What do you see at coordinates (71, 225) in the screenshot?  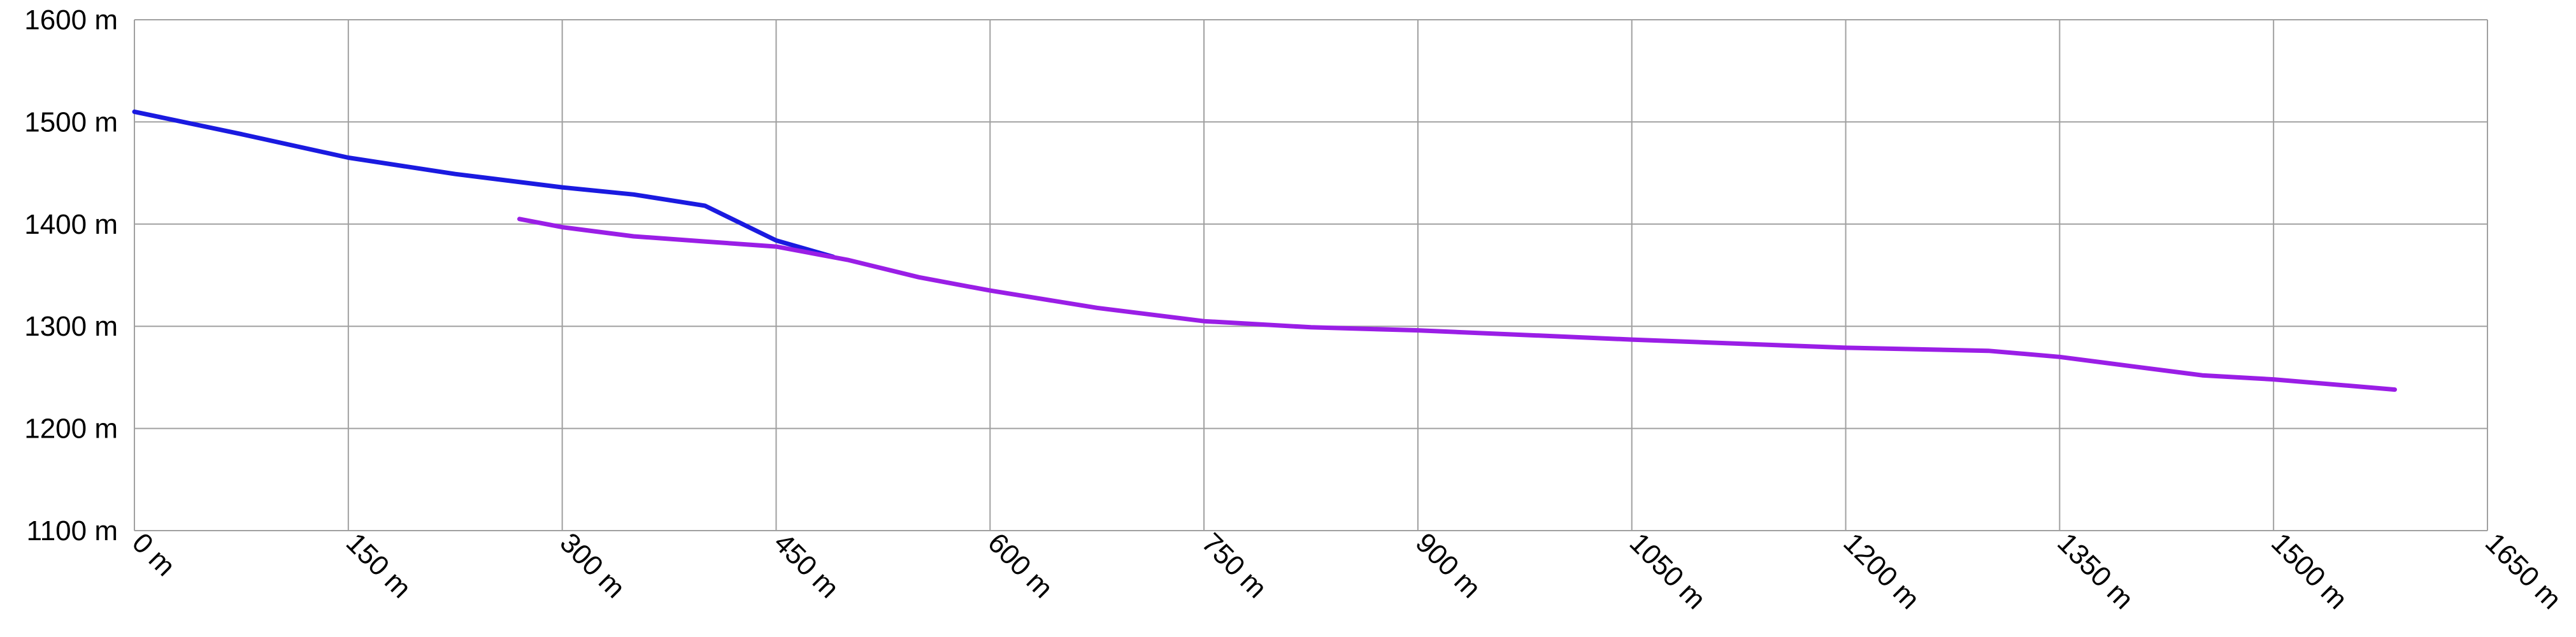 I see `y-tick-label: 1400 m` at bounding box center [71, 225].